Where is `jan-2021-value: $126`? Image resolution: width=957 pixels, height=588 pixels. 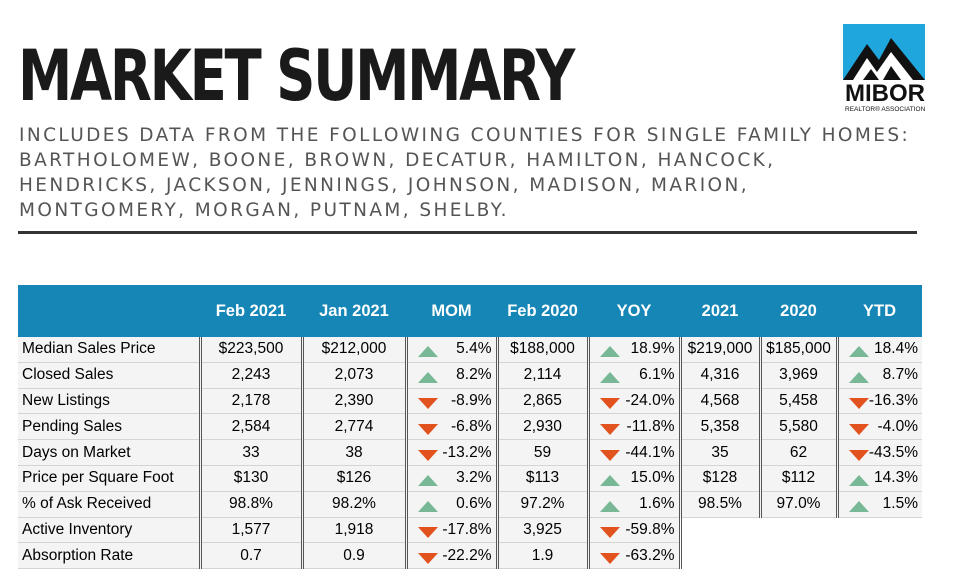
jan-2021-value: $126 is located at coordinates (353, 478).